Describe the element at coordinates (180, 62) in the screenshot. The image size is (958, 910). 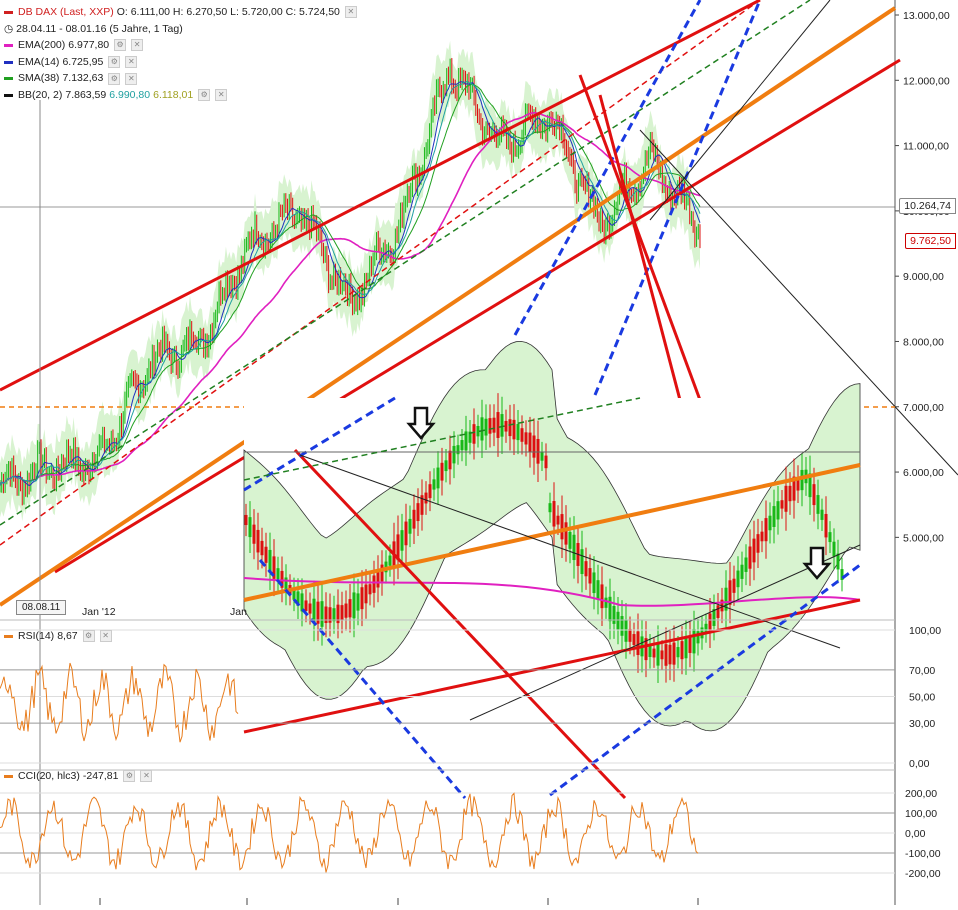
I see `legend-ema14: EMA(14) 6.725,95 ⚙ ✕` at that location.